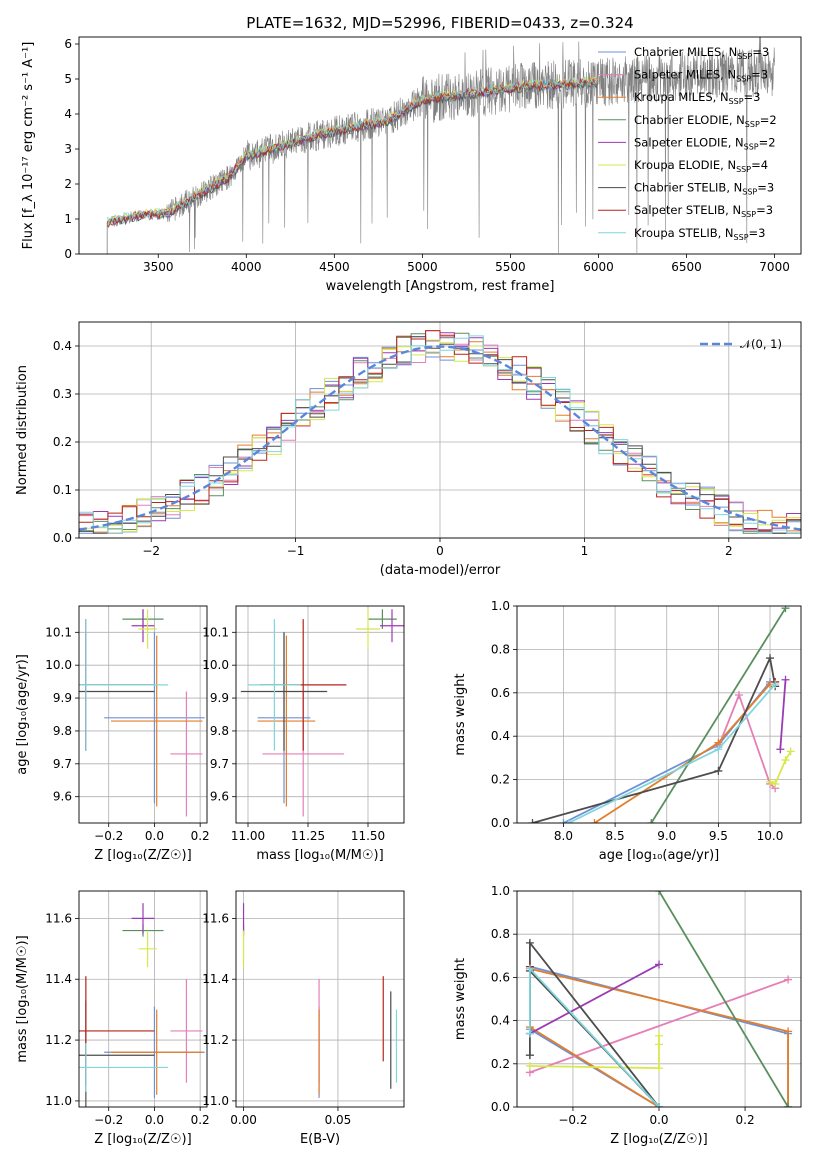  What do you see at coordinates (62, 698) in the screenshot?
I see `y-tick-label: 9.9` at bounding box center [62, 698].